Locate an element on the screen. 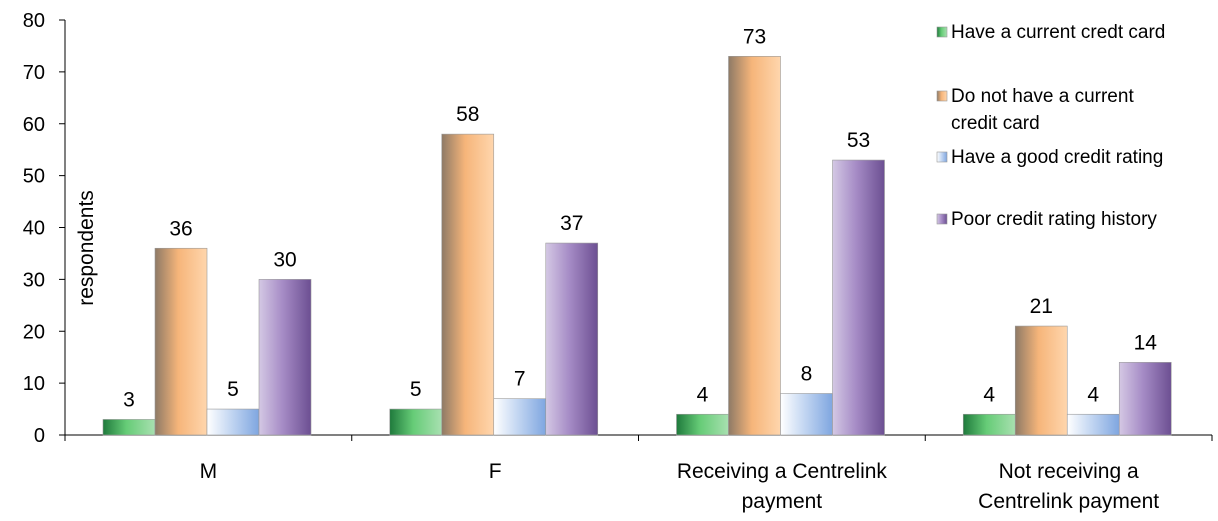 The image size is (1218, 521). data-label: 73 is located at coordinates (754, 36).